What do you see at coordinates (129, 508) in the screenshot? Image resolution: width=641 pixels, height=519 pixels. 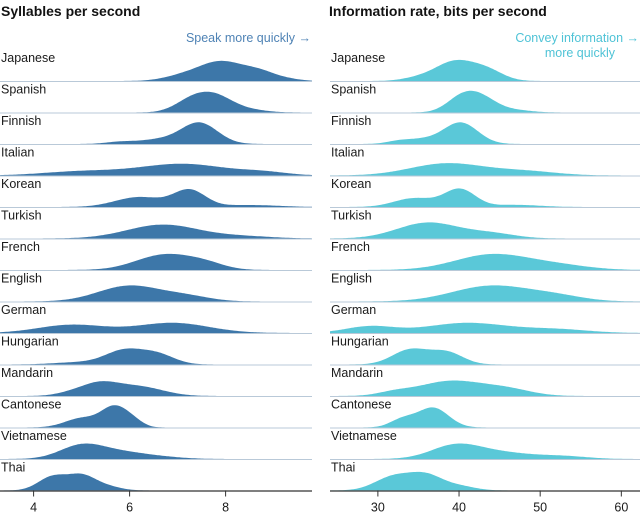 I see `x-tick-label: 6` at bounding box center [129, 508].